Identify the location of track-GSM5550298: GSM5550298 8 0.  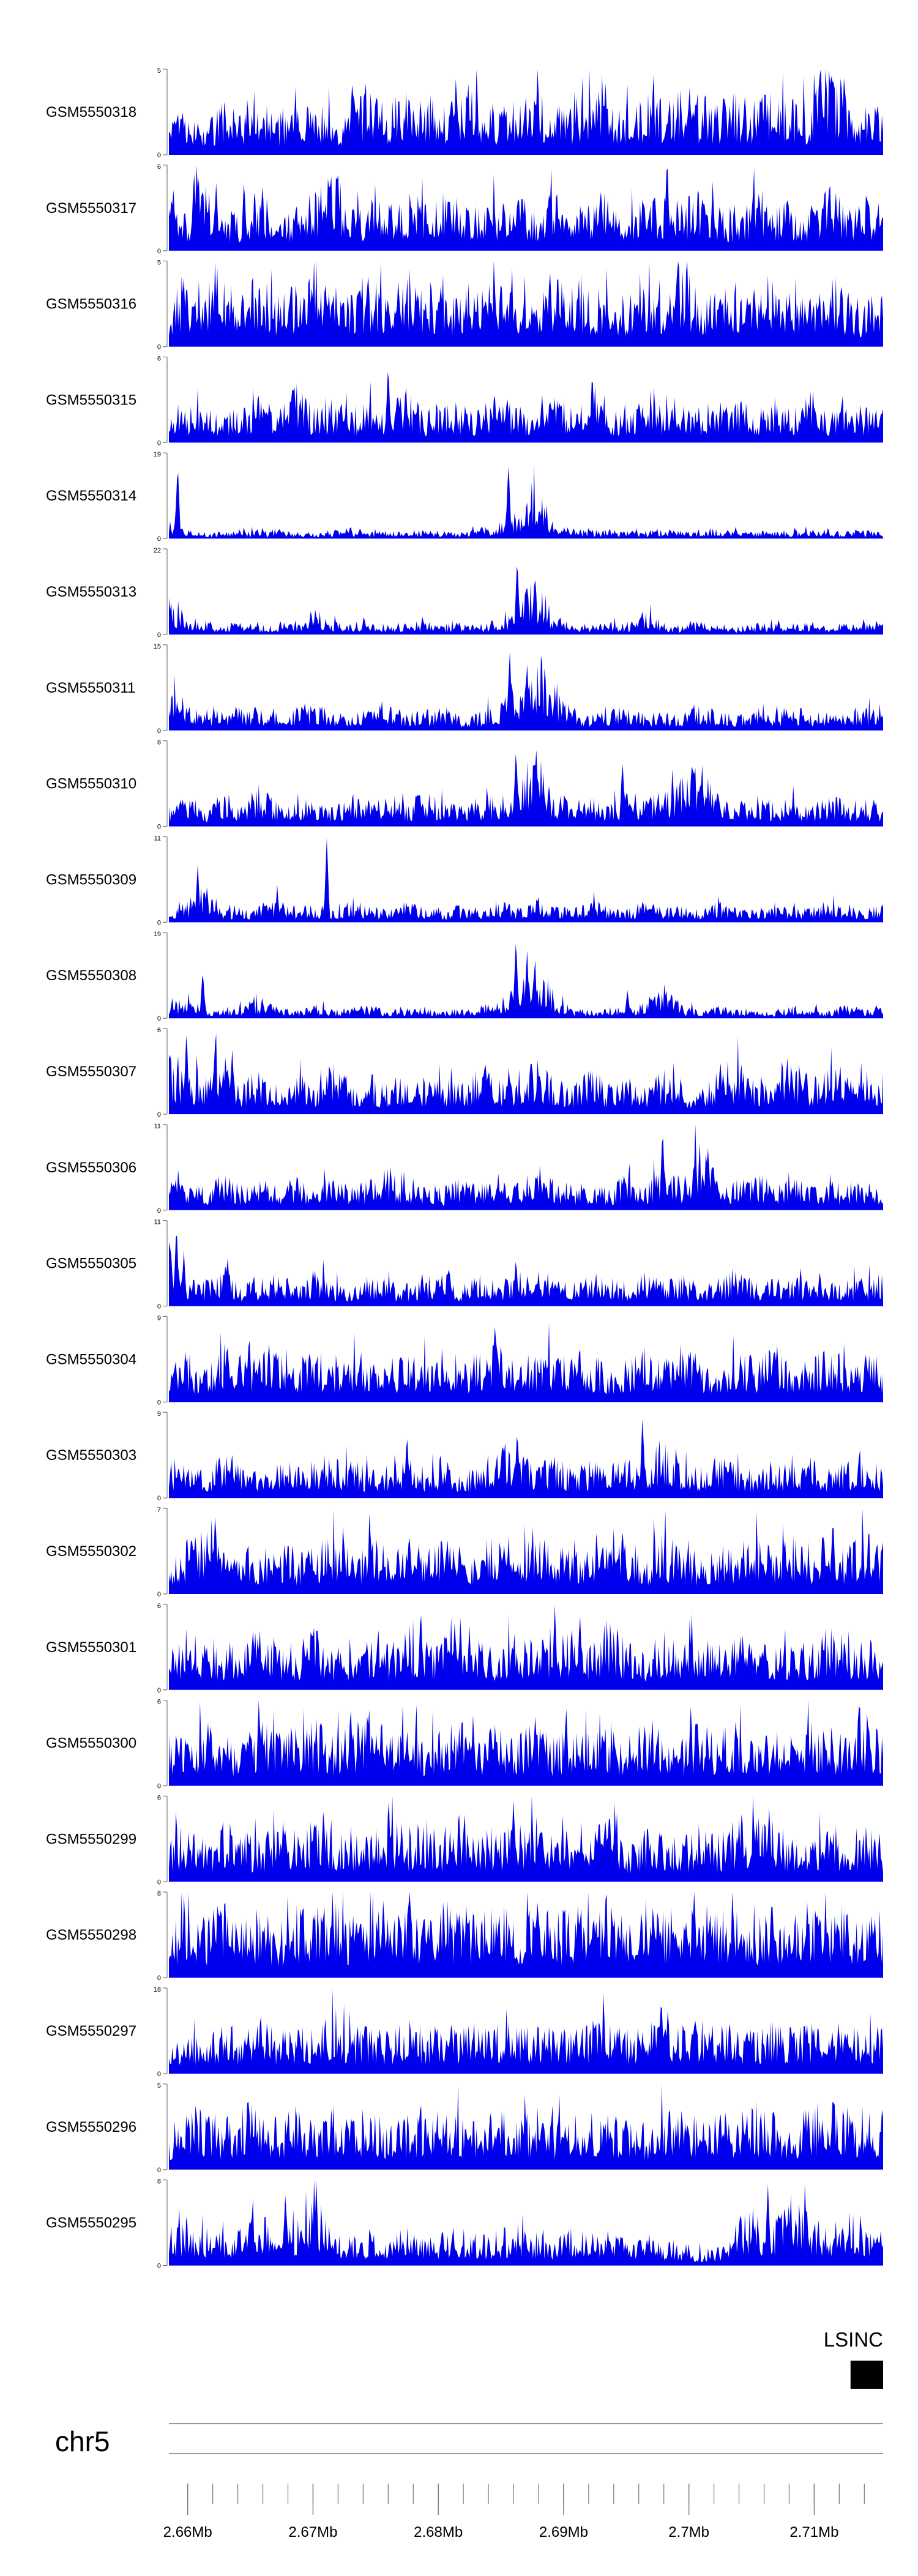
(464, 1936).